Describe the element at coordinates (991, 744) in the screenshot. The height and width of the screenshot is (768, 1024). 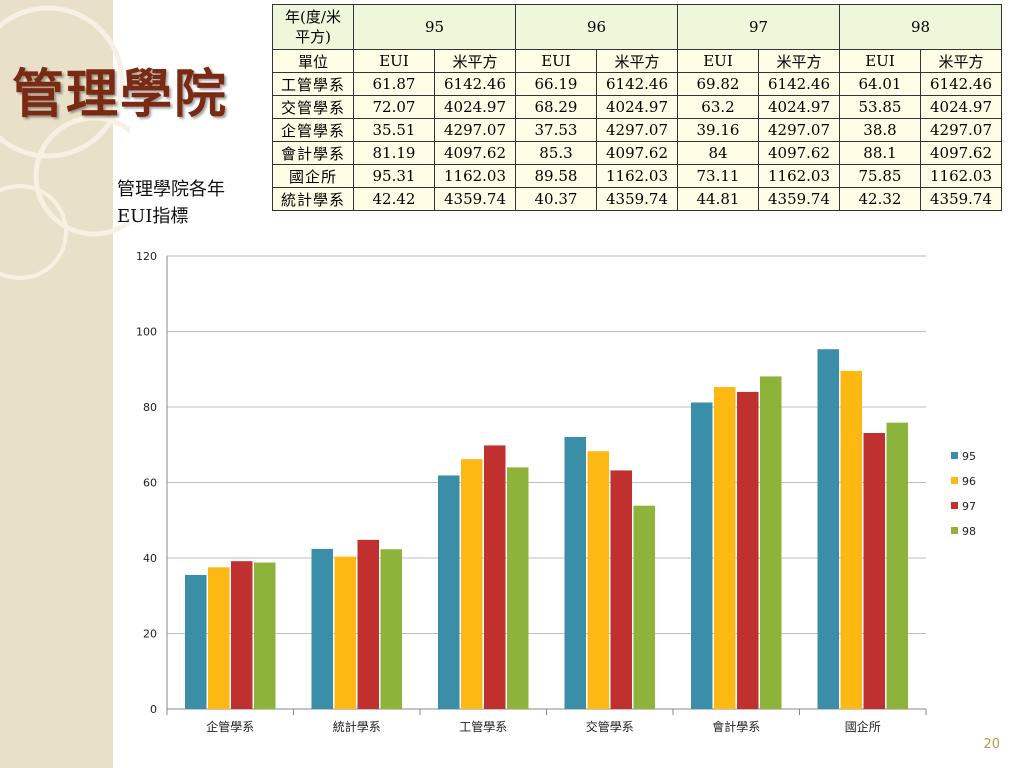
I see `page-number: 20` at that location.